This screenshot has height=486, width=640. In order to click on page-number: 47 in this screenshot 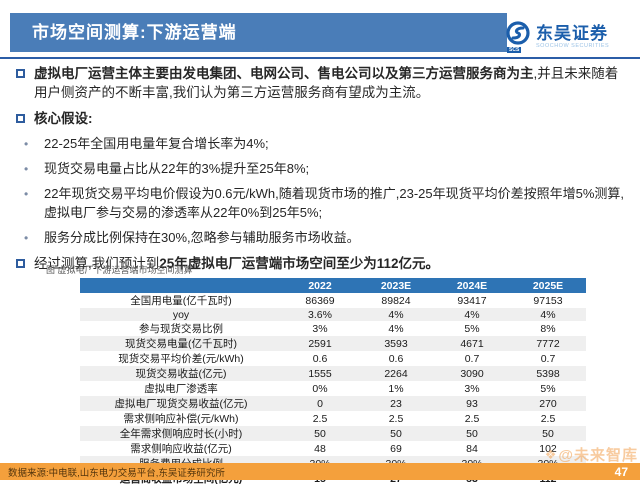, I will do `click(621, 471)`.